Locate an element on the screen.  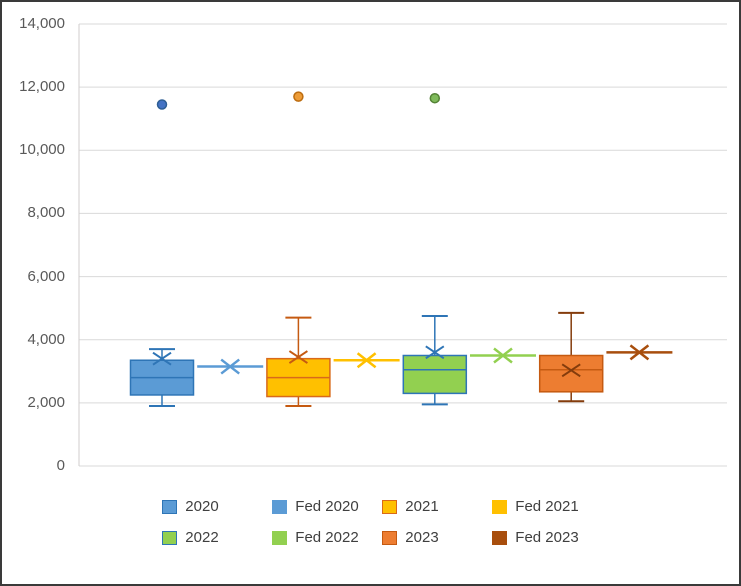
legend-item-2020: 2020 is located at coordinates (217, 506).